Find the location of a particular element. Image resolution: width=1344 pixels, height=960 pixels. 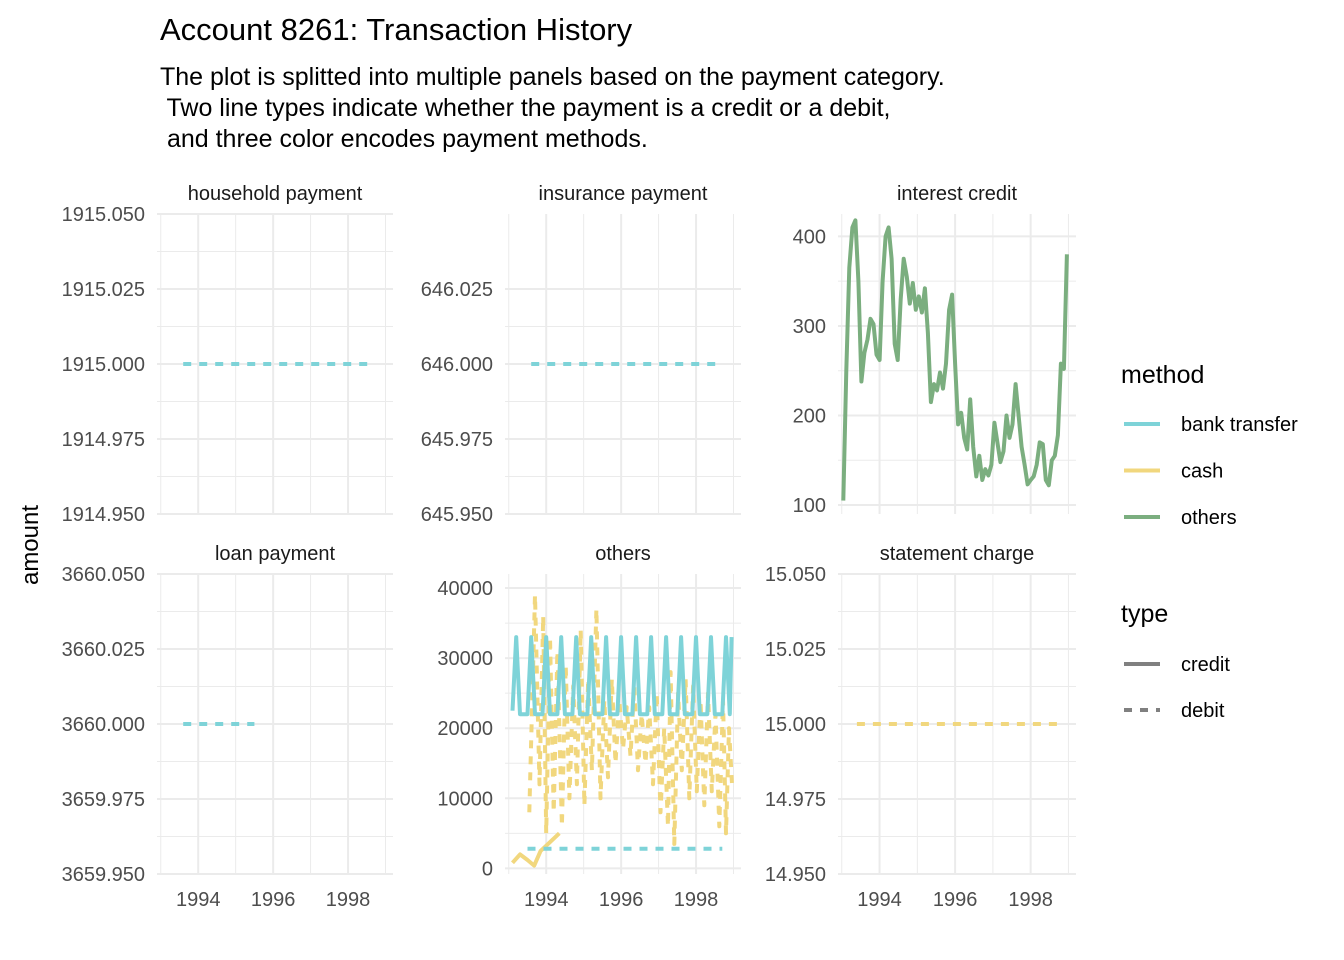

legend-title-method: method is located at coordinates (1162, 375).